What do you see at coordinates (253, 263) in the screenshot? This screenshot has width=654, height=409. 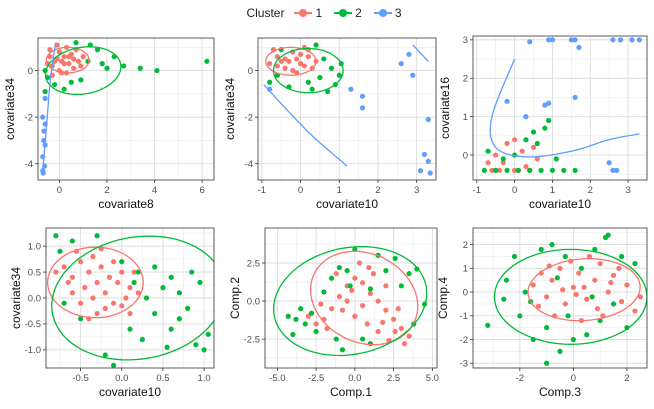 I see `y-tick-label: 2.5` at bounding box center [253, 263].